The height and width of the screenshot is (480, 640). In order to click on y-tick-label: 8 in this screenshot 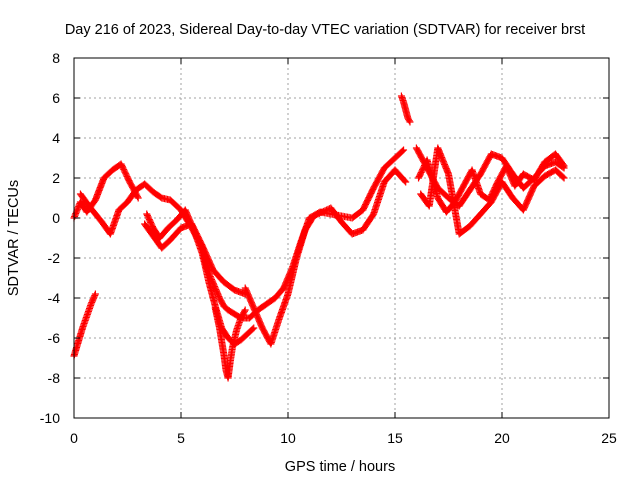, I will do `click(56, 58)`.